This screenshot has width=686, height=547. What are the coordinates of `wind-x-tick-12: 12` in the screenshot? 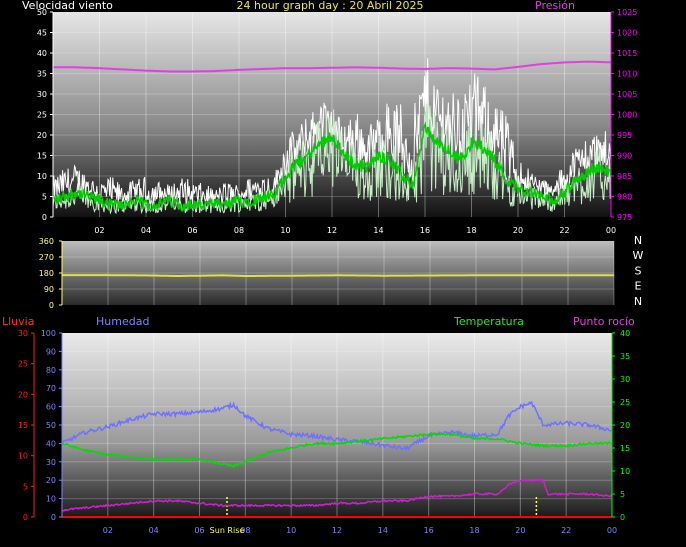 It's located at (332, 230).